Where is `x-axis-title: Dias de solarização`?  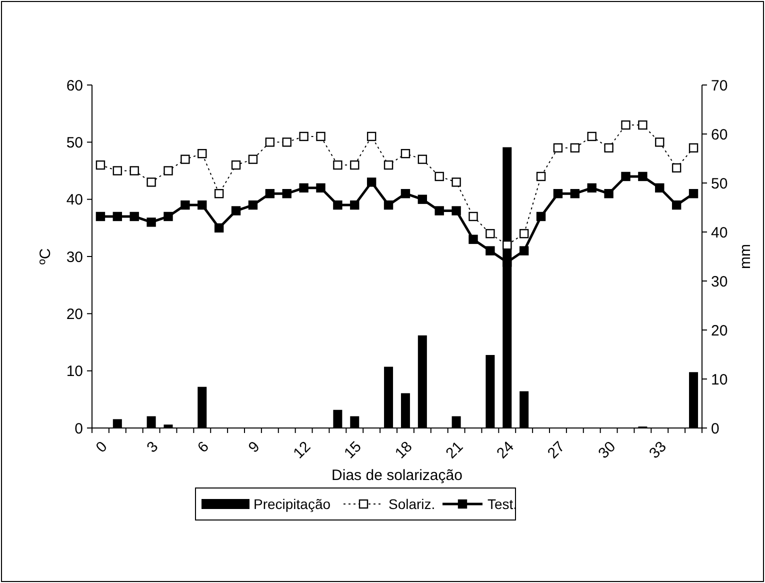 x-axis-title: Dias de solarização is located at coordinates (397, 475).